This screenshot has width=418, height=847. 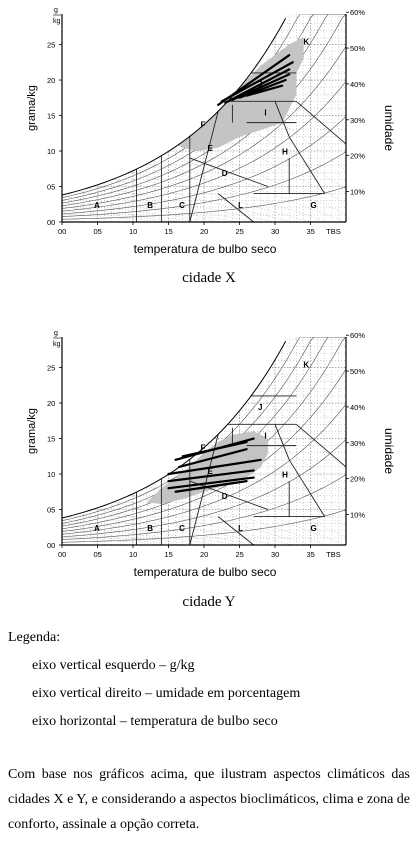 I want to click on zone-label-f: F, so click(x=202, y=125).